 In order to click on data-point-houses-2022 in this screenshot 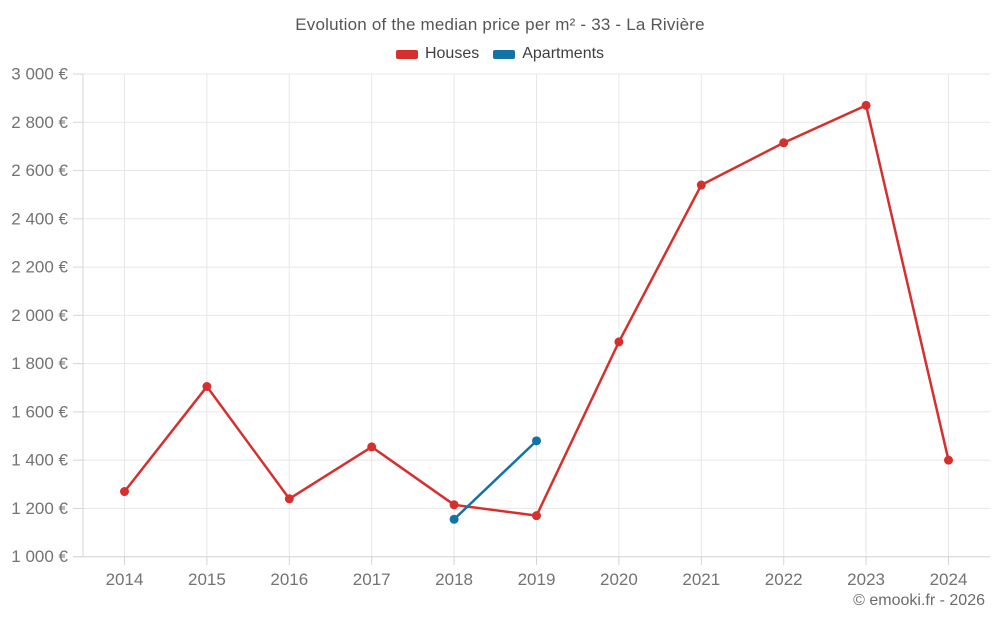, I will do `click(784, 143)`.